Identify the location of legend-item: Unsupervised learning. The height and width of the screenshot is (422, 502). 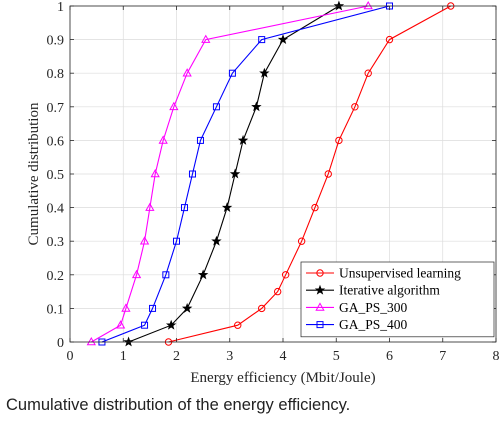
(383, 273).